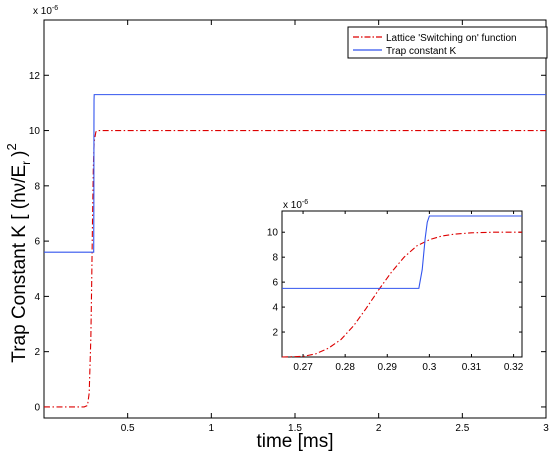  I want to click on main-ytick-label: 6, so click(37, 242).